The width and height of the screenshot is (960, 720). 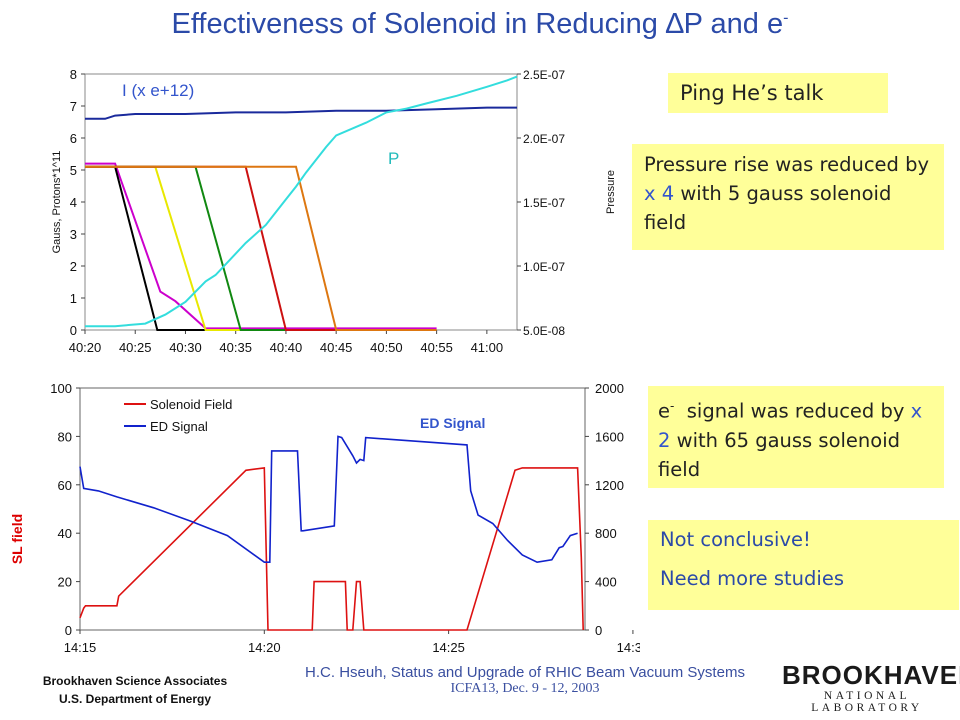 I want to click on y-tick-label: 6, so click(x=73, y=138).